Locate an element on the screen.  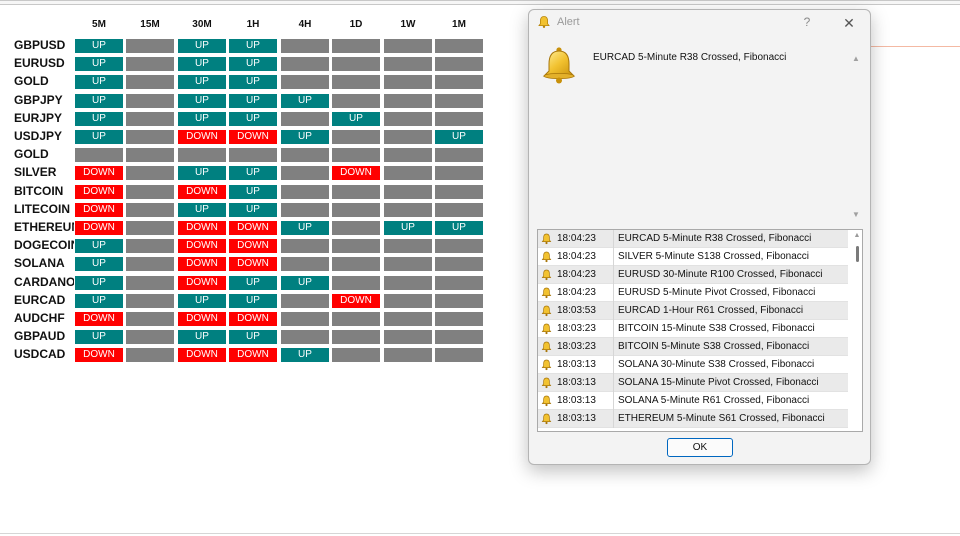
symbol-label: GBPAUD is located at coordinates (40, 336).